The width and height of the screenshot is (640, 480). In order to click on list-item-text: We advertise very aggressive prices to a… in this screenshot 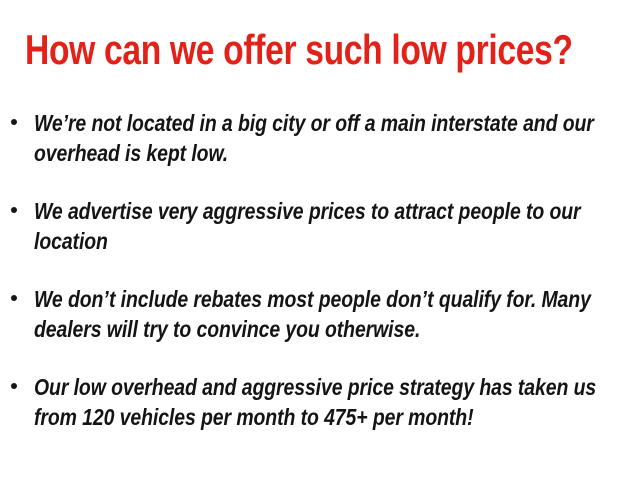, I will do `click(307, 226)`.